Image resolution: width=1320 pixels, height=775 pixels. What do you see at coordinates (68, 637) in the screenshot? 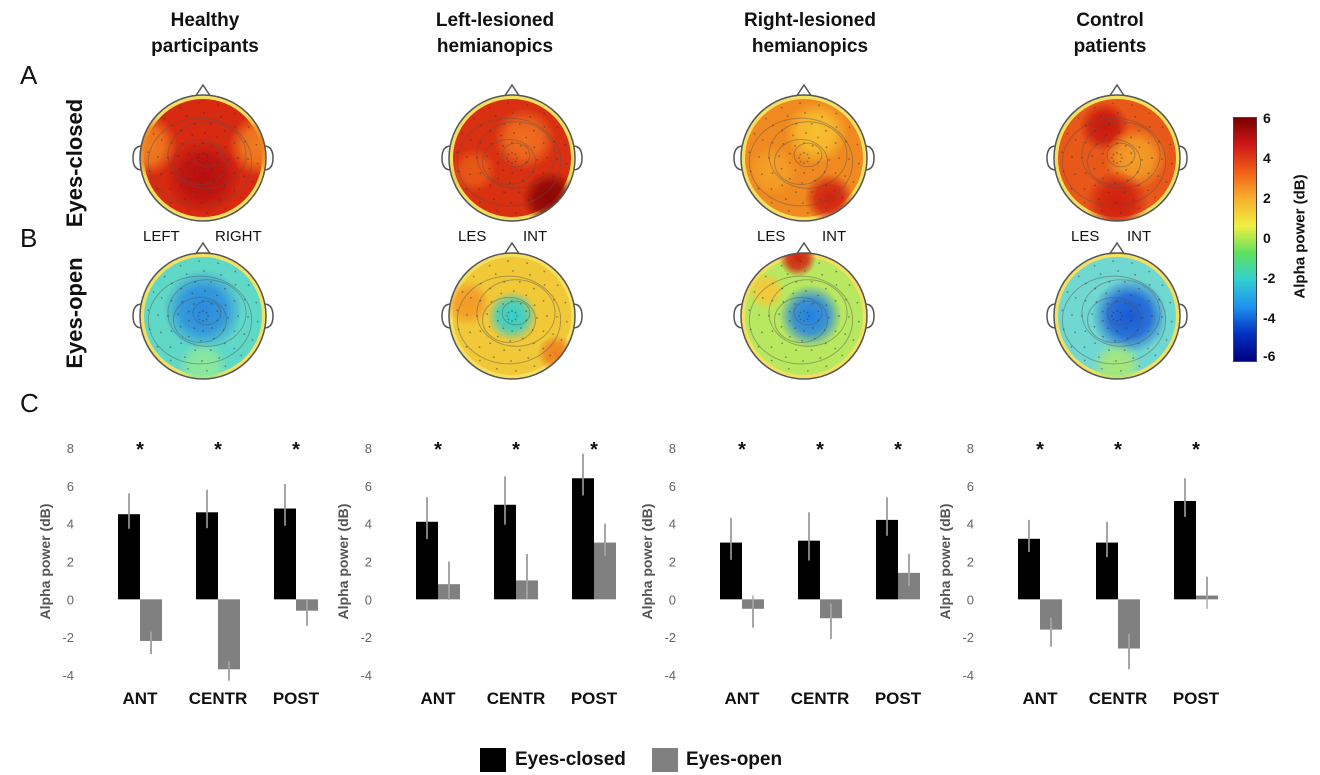
I see `y-tick-label: -2` at bounding box center [68, 637].